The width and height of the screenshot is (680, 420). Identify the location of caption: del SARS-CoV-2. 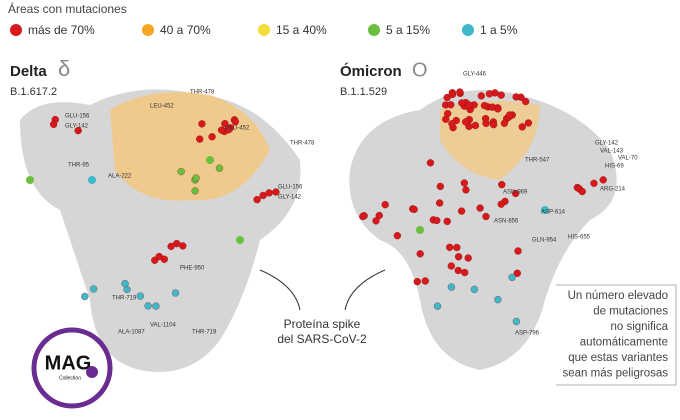
(322, 339).